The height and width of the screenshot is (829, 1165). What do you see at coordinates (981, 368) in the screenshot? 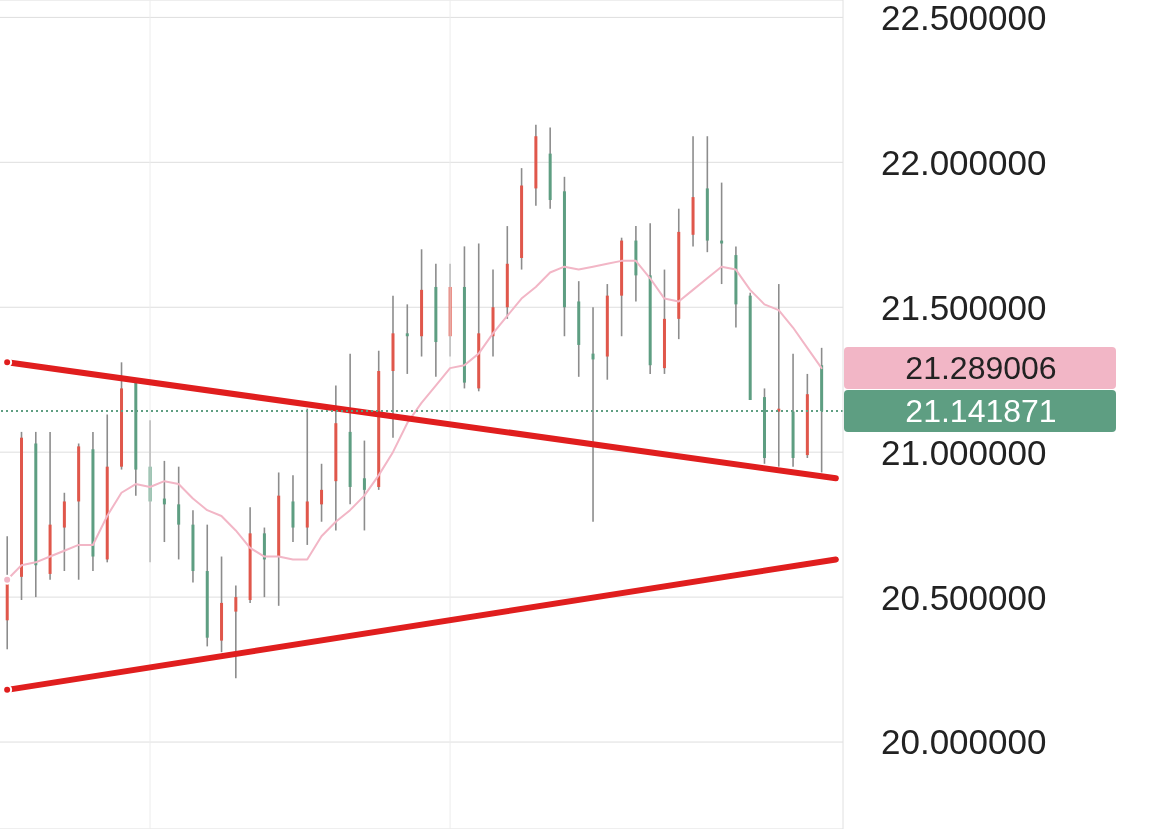
I see `text: 21.289006` at bounding box center [981, 368].